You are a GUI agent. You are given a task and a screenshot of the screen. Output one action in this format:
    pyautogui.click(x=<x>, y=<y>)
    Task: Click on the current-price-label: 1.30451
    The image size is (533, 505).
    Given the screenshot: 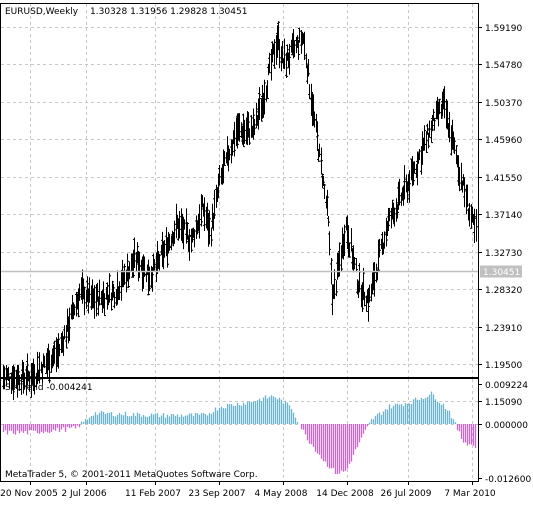 What is the action you would take?
    pyautogui.click(x=501, y=273)
    